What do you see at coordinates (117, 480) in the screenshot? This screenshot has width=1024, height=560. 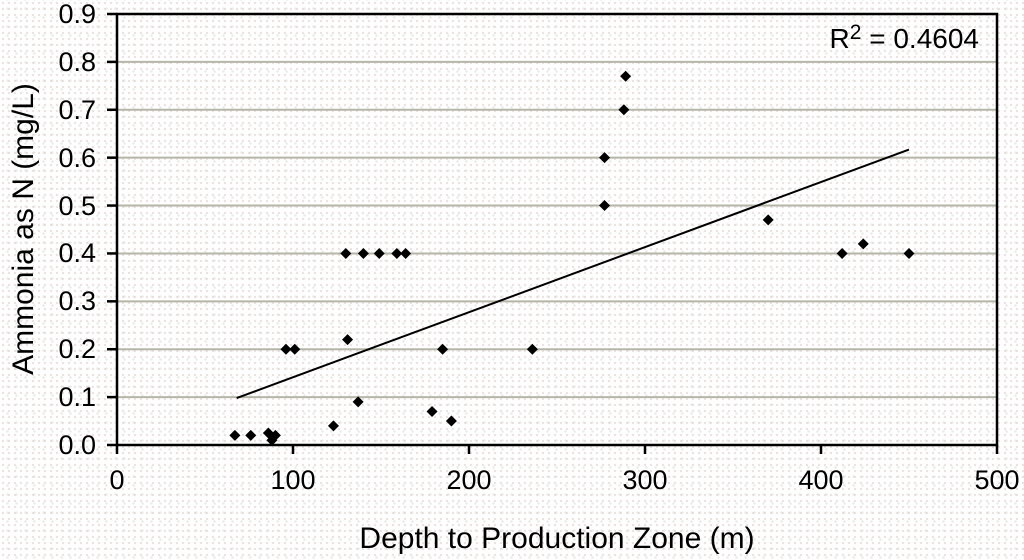 I see `x-tick-label: 0` at bounding box center [117, 480].